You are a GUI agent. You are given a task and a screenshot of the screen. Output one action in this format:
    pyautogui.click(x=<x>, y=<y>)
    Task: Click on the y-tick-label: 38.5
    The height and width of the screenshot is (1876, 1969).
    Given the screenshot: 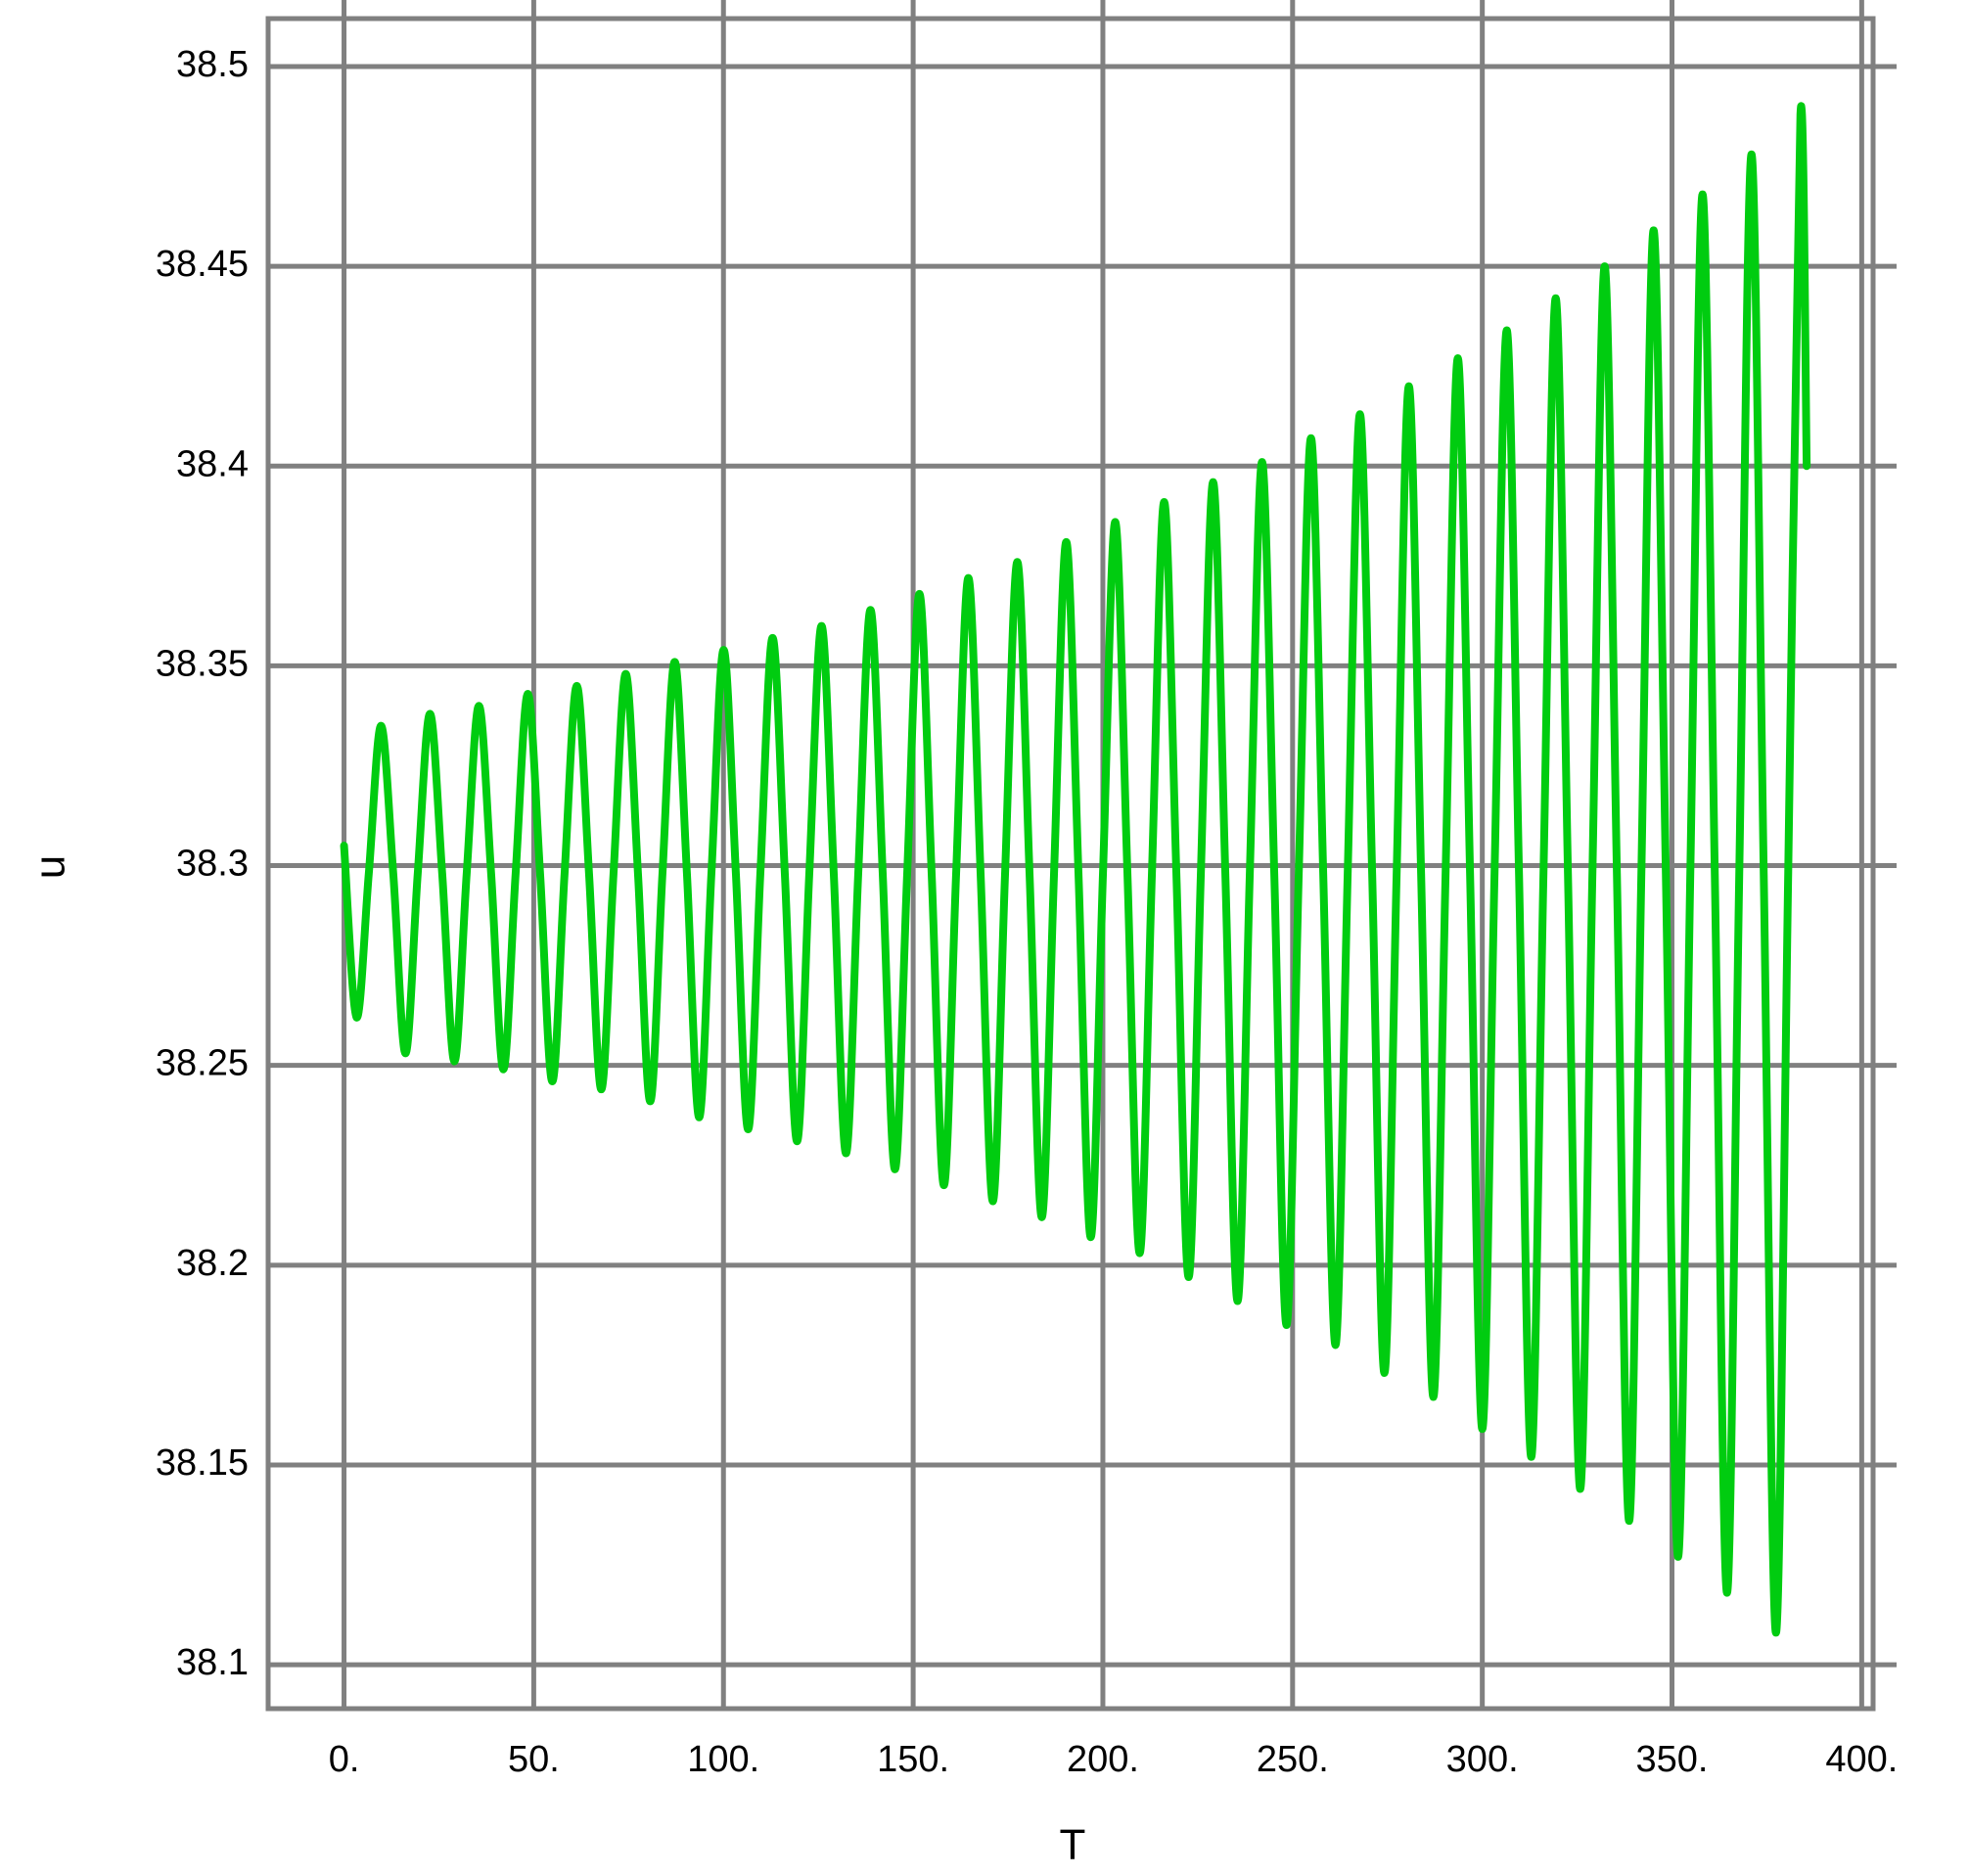 What is the action you would take?
    pyautogui.click(x=212, y=64)
    